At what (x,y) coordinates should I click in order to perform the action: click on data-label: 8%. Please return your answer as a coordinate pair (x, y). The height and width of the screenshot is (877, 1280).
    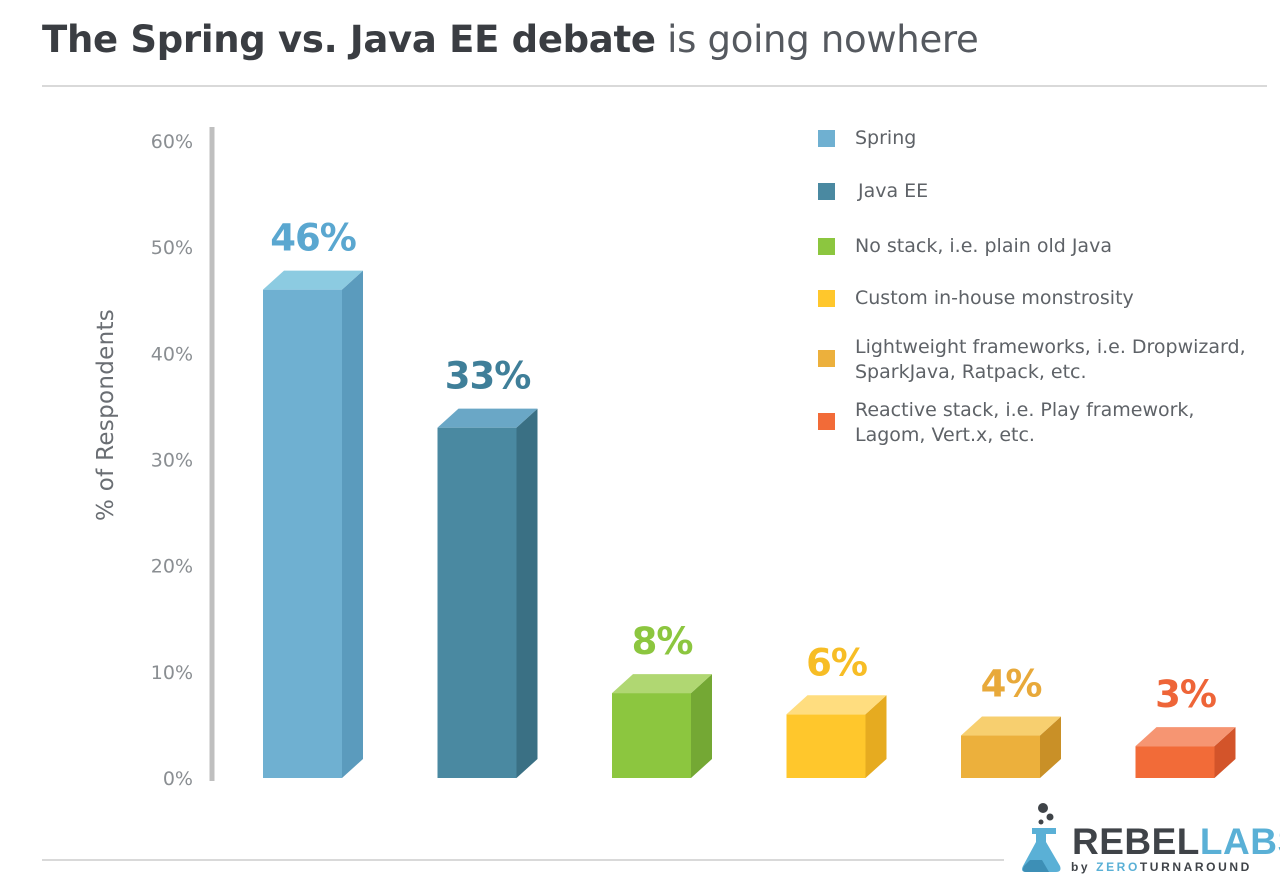
    Looking at the image, I should click on (662, 641).